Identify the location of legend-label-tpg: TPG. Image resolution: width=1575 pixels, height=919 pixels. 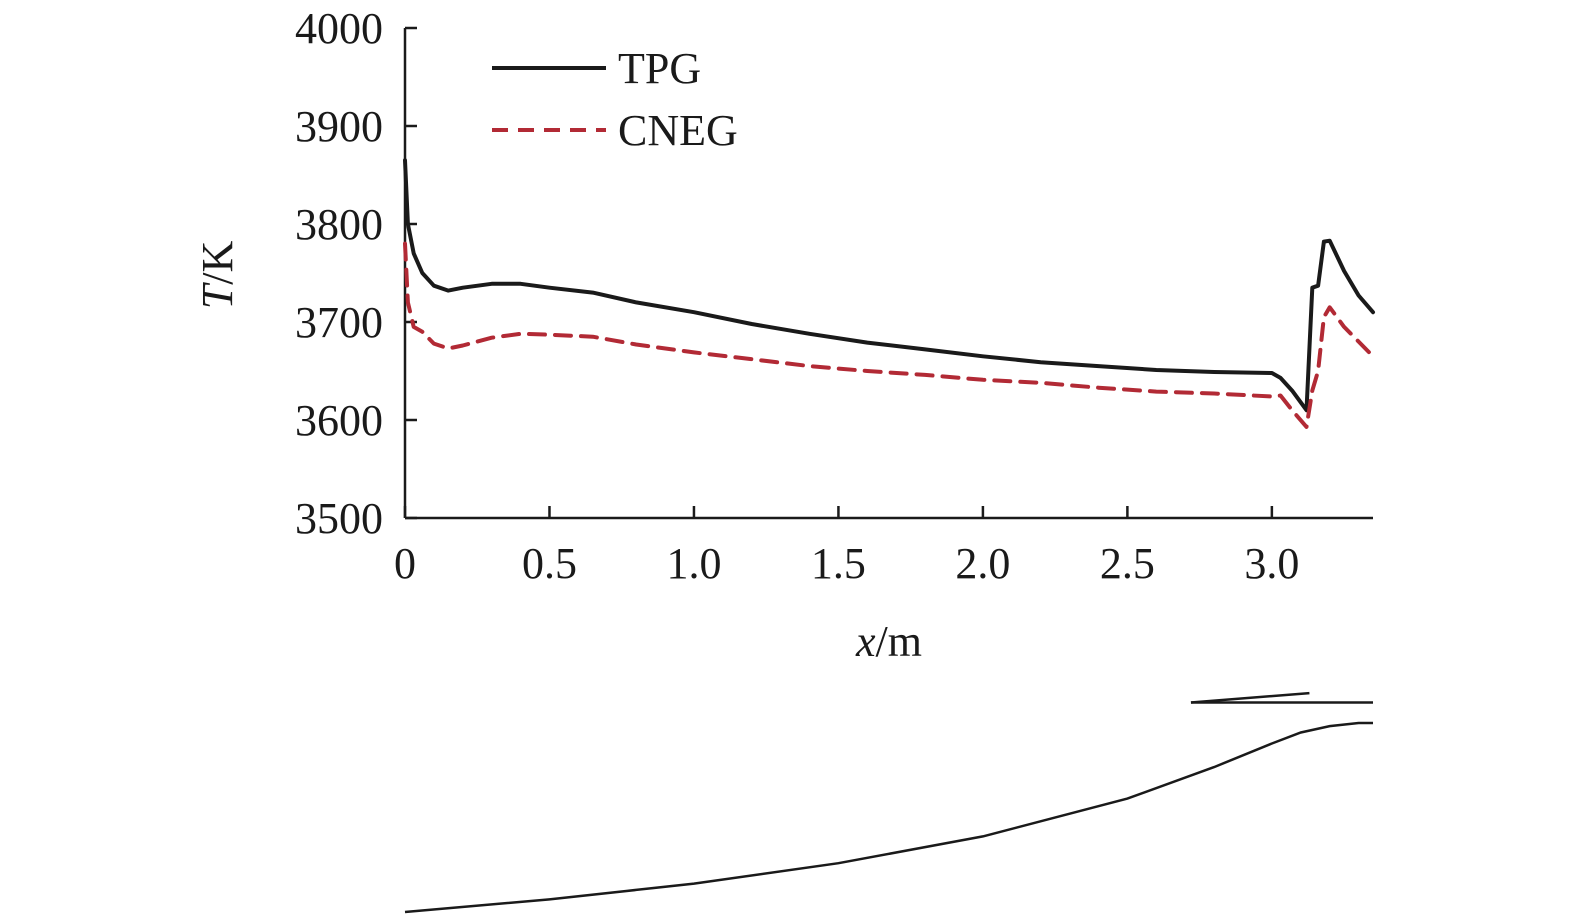
(659, 68).